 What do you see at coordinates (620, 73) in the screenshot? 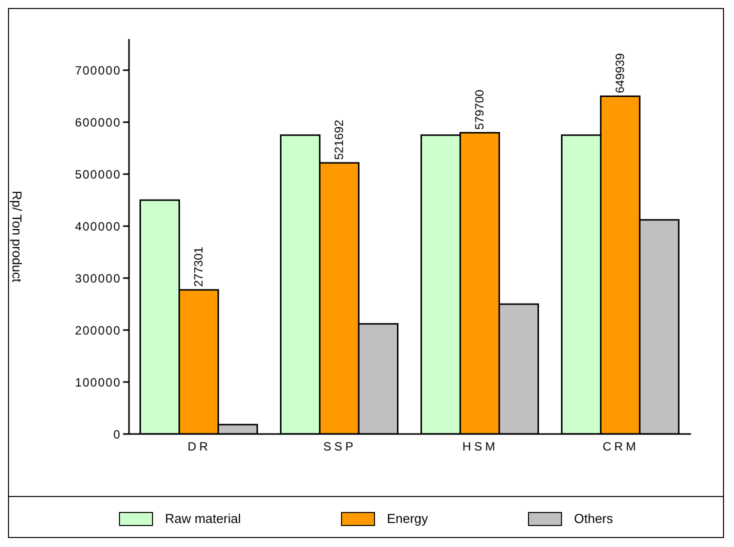
I see `data-label: 649939` at bounding box center [620, 73].